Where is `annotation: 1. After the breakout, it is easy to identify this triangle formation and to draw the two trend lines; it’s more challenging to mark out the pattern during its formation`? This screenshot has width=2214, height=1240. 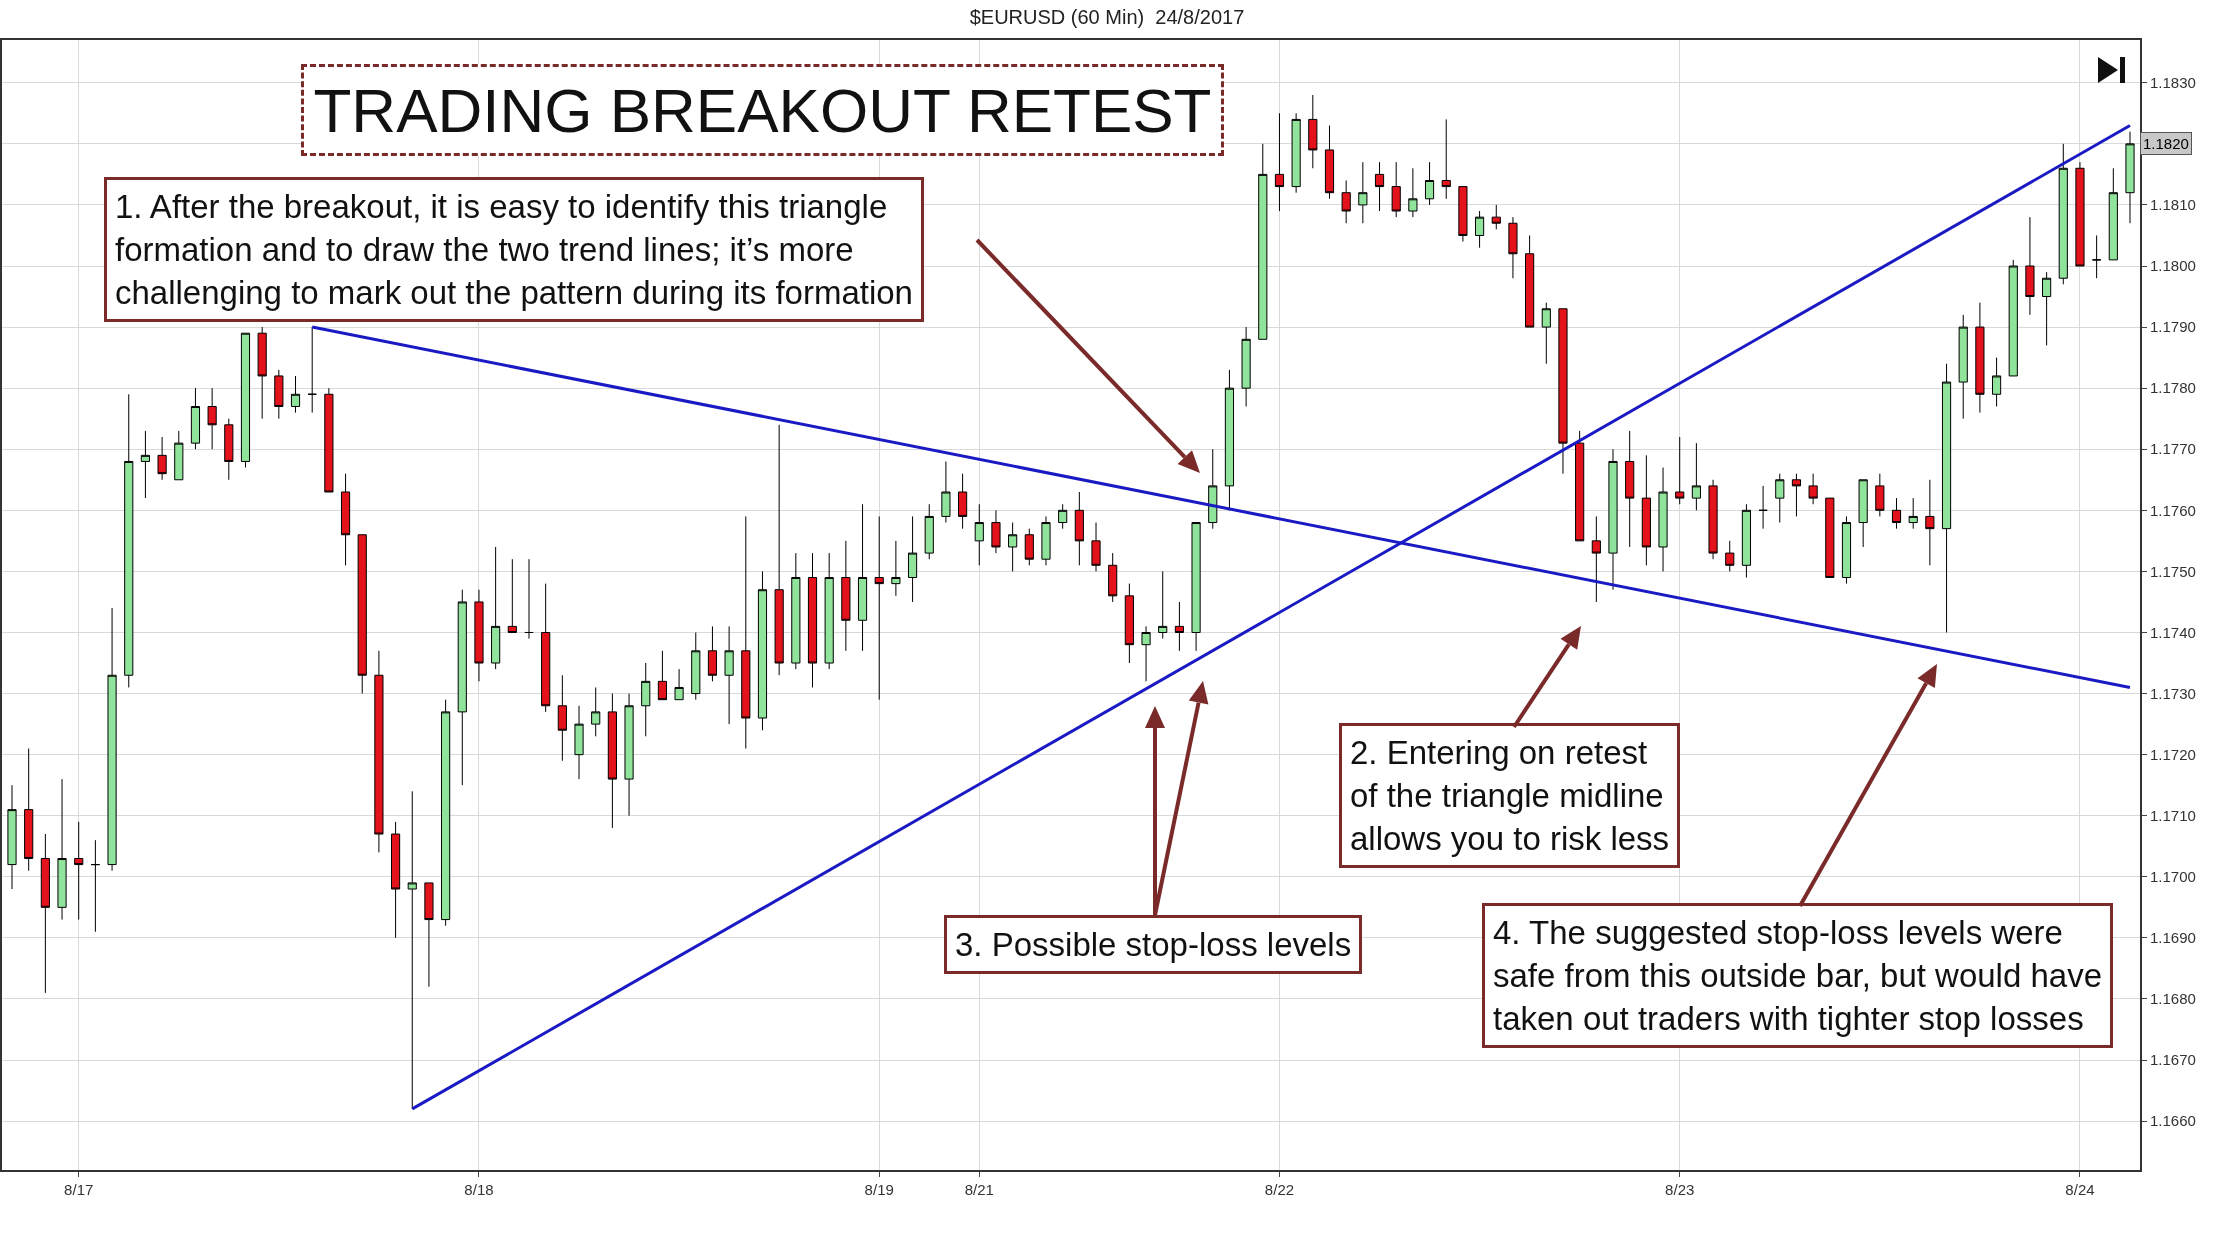 annotation: 1. After the breakout, it is easy to identify this triangle formation and to draw the two trend lines; it’s more challenging to mark out the pattern during its formation is located at coordinates (514, 249).